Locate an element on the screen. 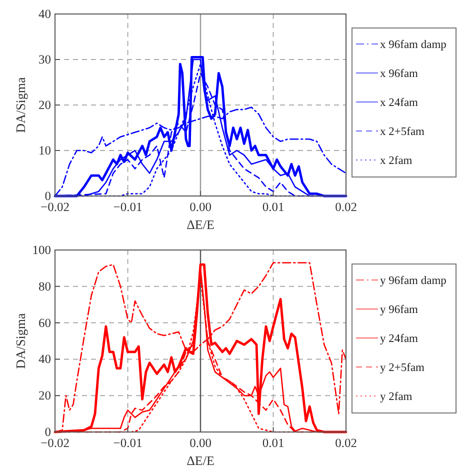  y-tick-label: 10 is located at coordinates (44, 151).